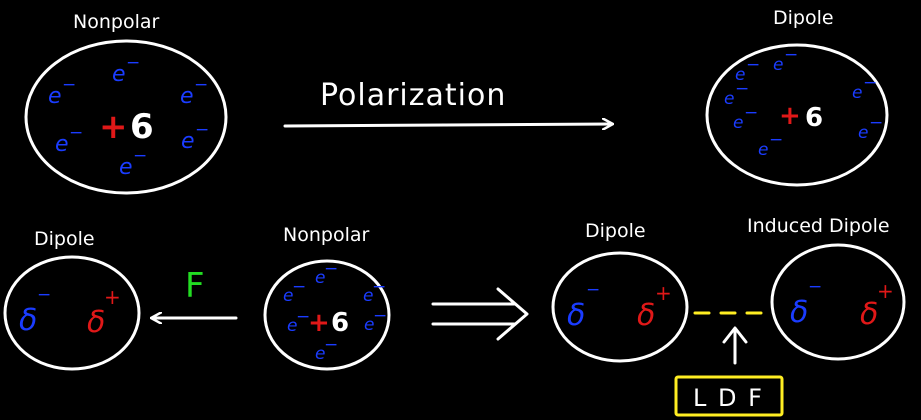 This screenshot has width=921, height=420. I want to click on top-nonpolar-label: Nonpolar, so click(116, 22).